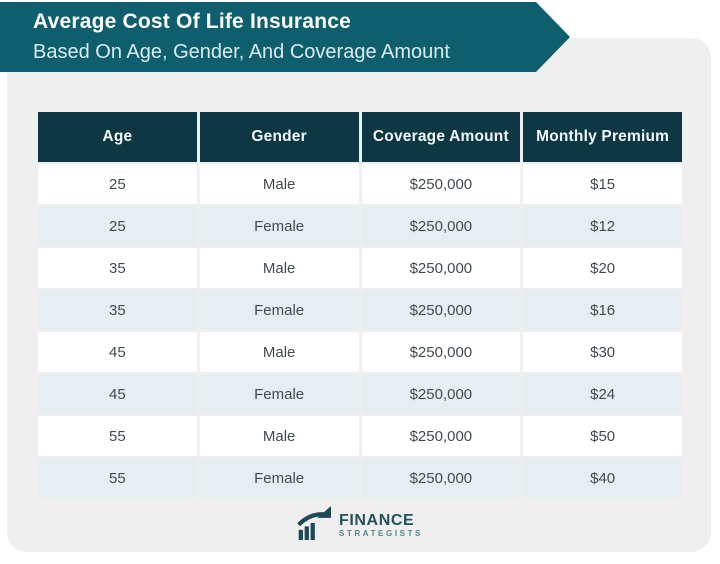 The width and height of the screenshot is (720, 564). I want to click on table-row: 55 Male $250,000 $50, so click(360, 436).